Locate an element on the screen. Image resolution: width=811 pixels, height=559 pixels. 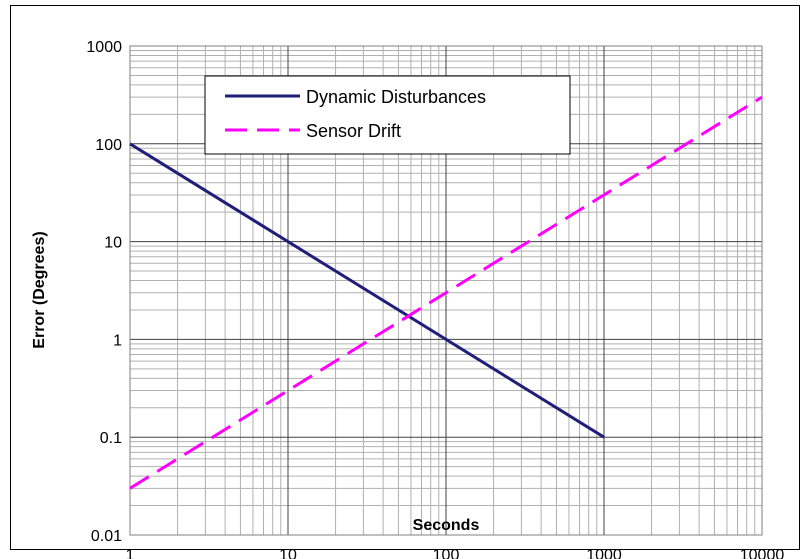
x-tick-labels: 1 10 100 1000 10000 is located at coordinates (455, 553).